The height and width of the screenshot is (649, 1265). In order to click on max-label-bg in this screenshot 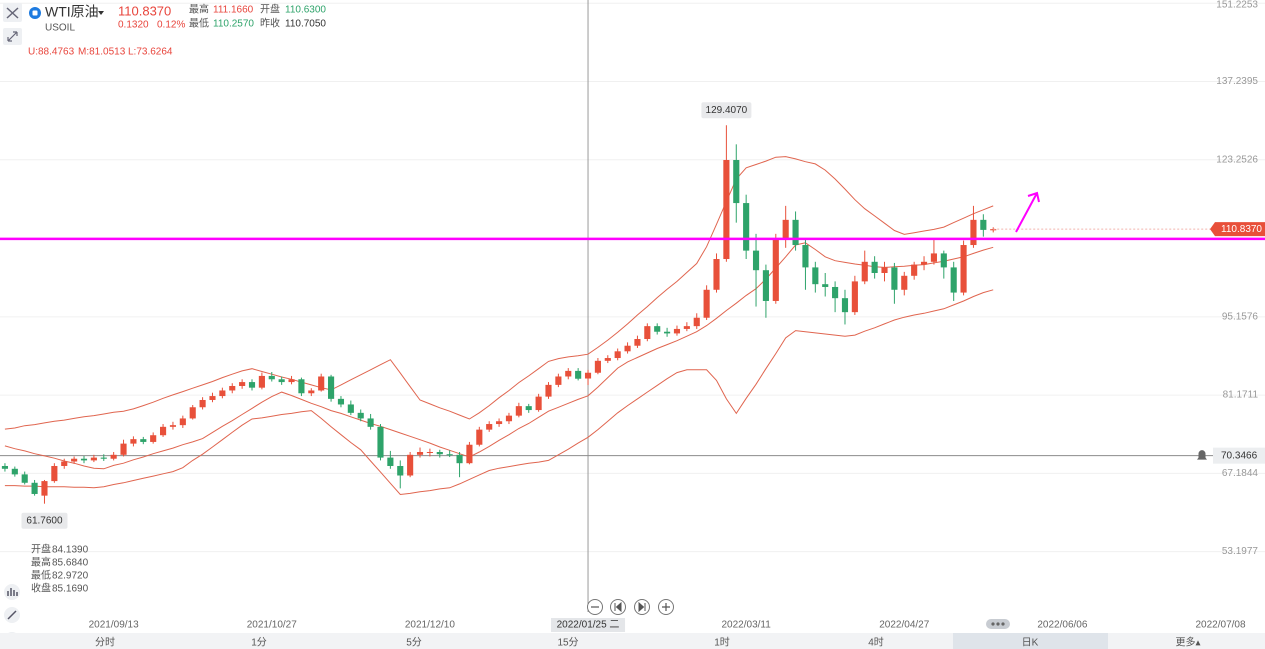, I will do `click(726, 110)`.